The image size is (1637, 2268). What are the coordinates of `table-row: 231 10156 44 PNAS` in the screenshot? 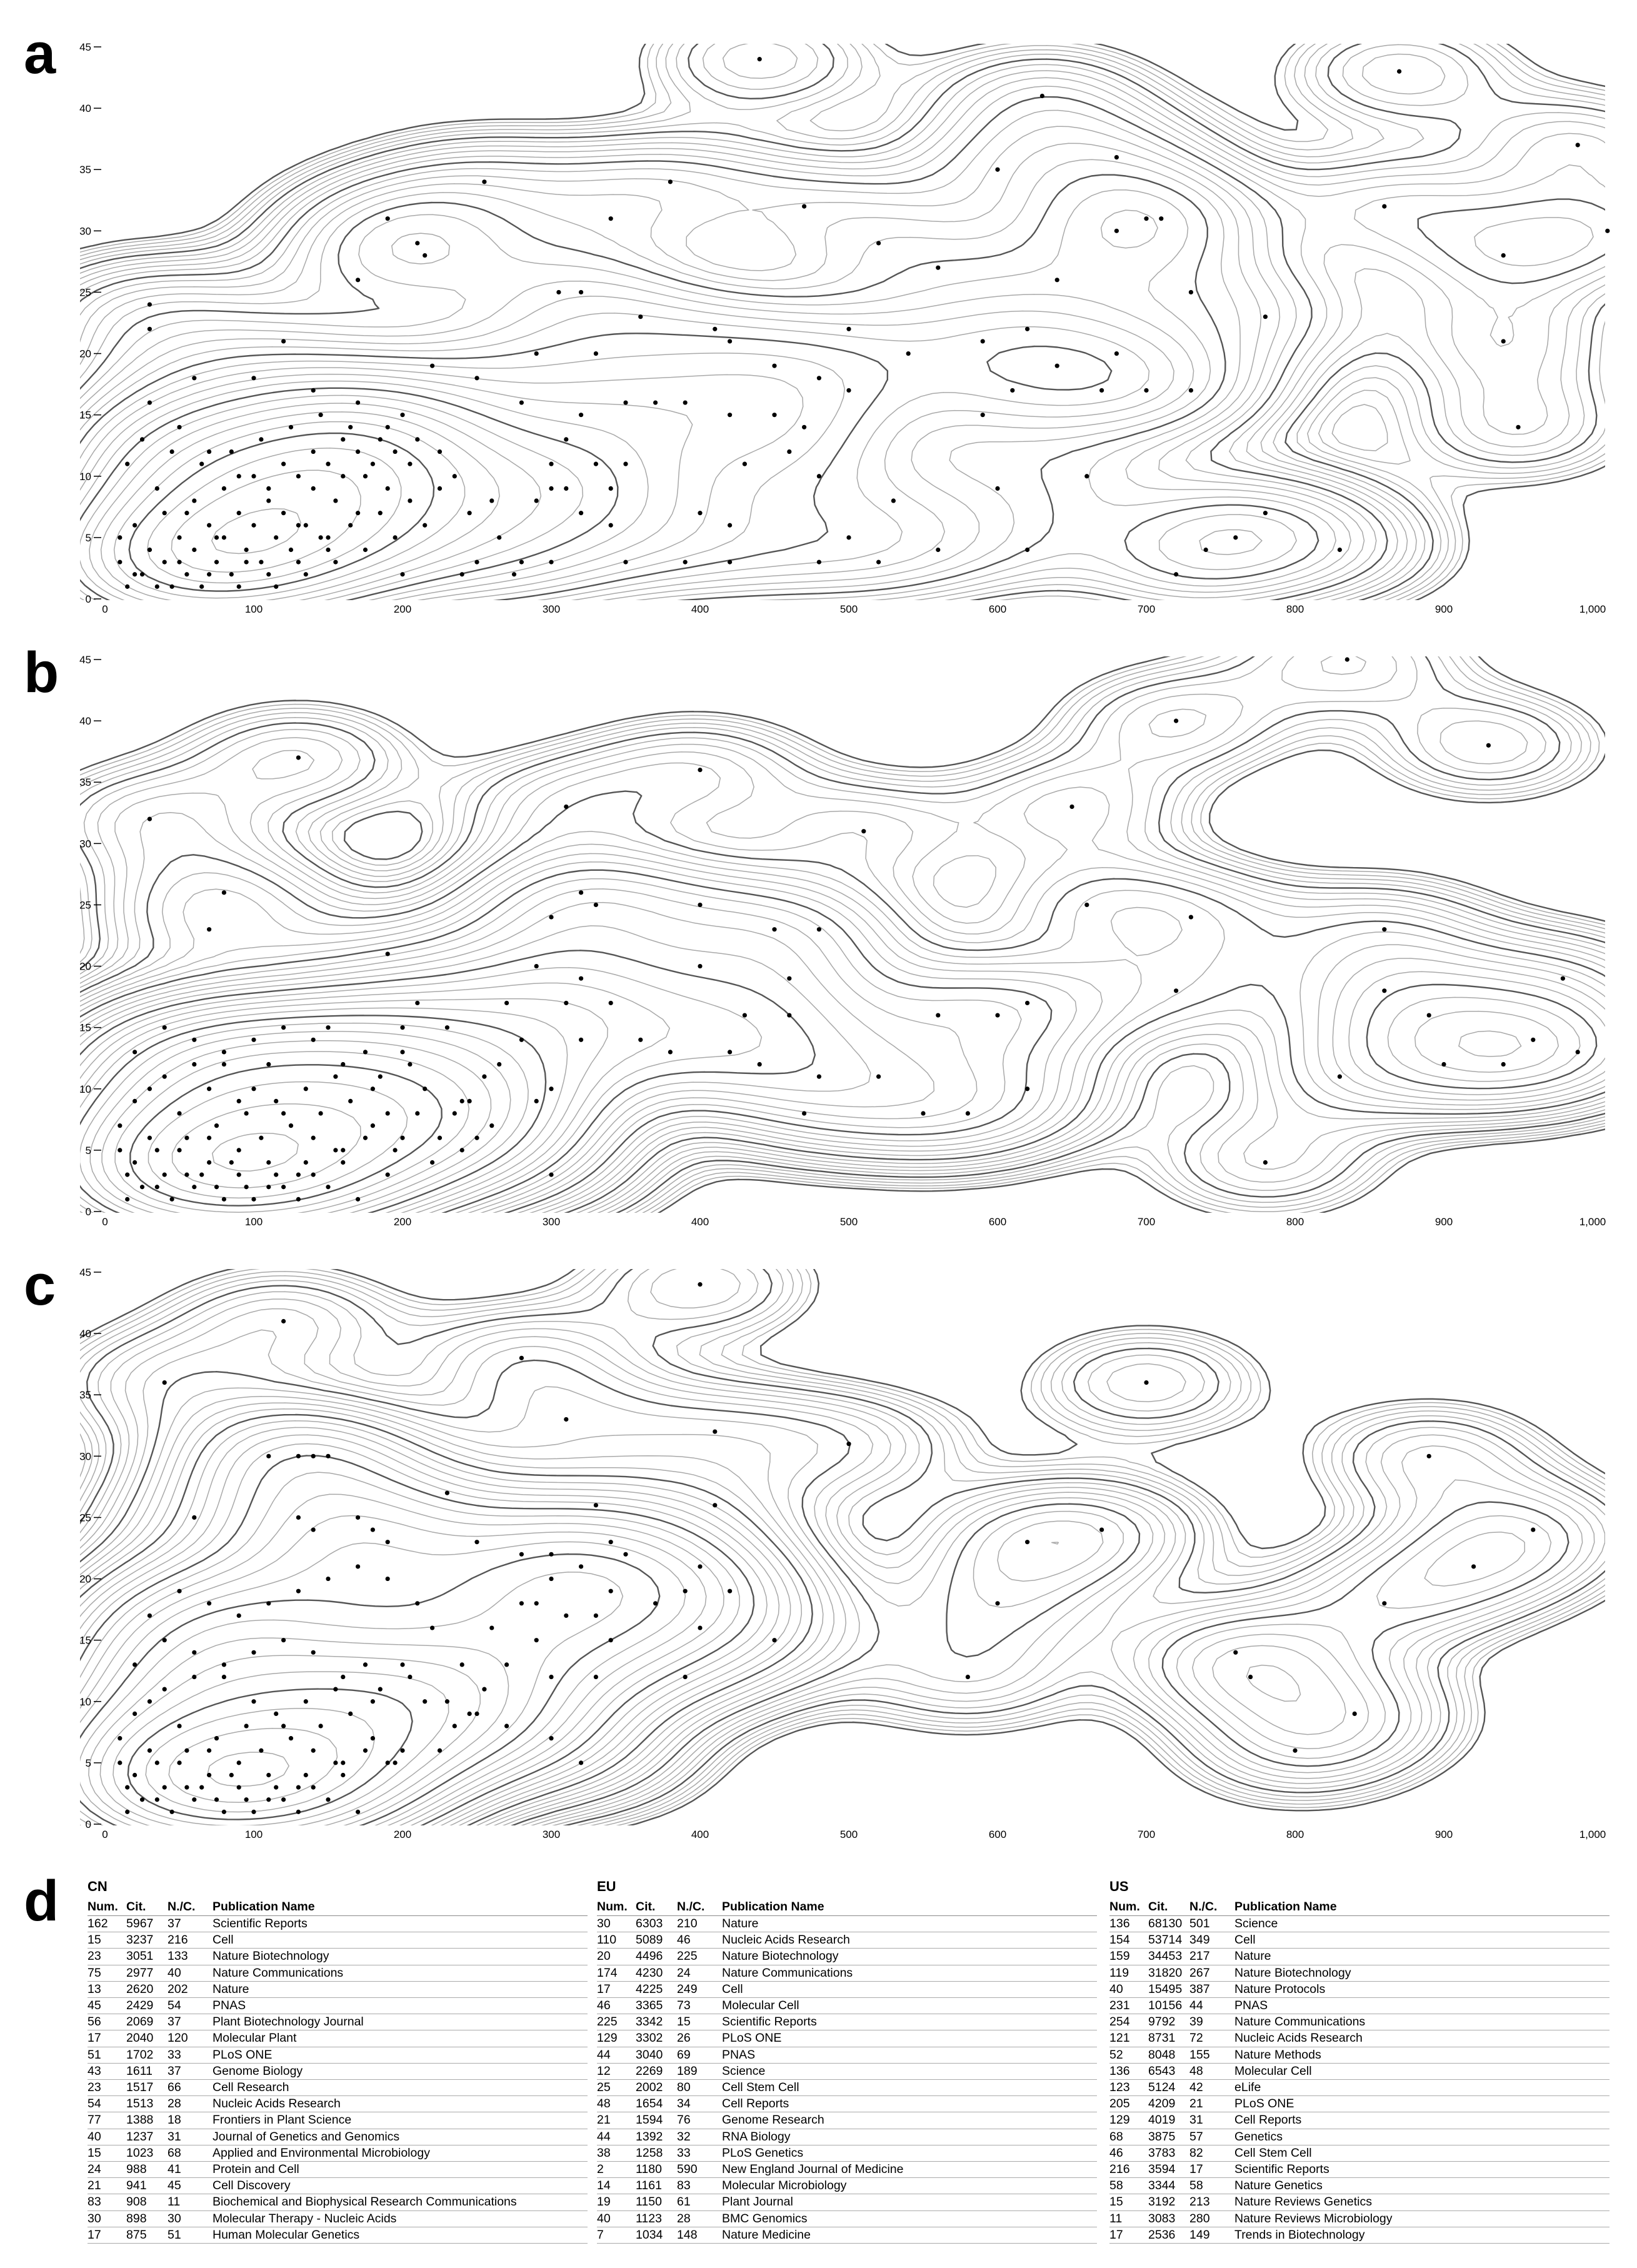 It's located at (1359, 2006).